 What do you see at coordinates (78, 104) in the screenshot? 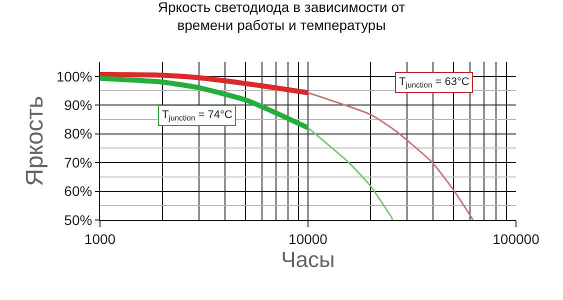
I see `y-tick-label: 90%` at bounding box center [78, 104].